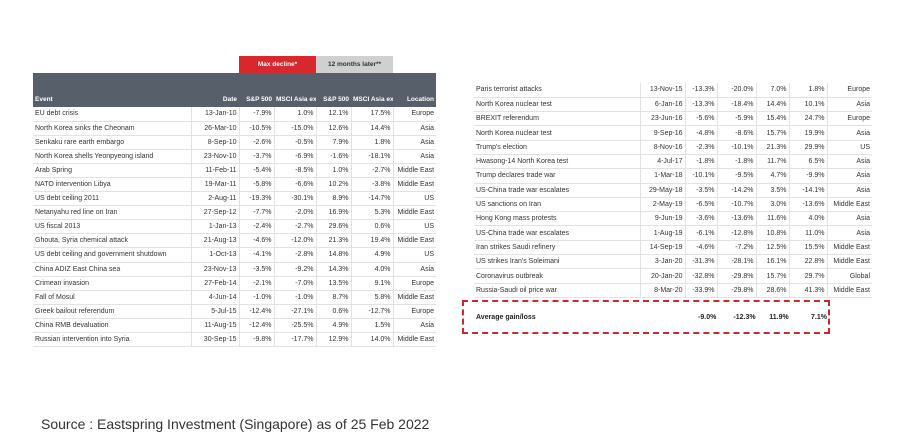  What do you see at coordinates (256, 142) in the screenshot?
I see `sp500-decline-cell: -2.6%` at bounding box center [256, 142].